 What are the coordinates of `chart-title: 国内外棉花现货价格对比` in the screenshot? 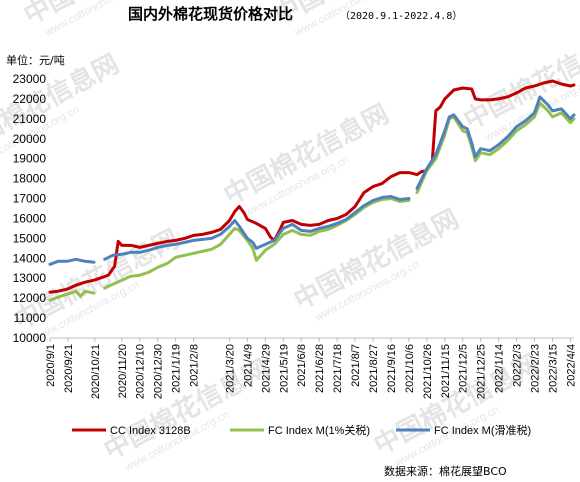 It's located at (210, 14).